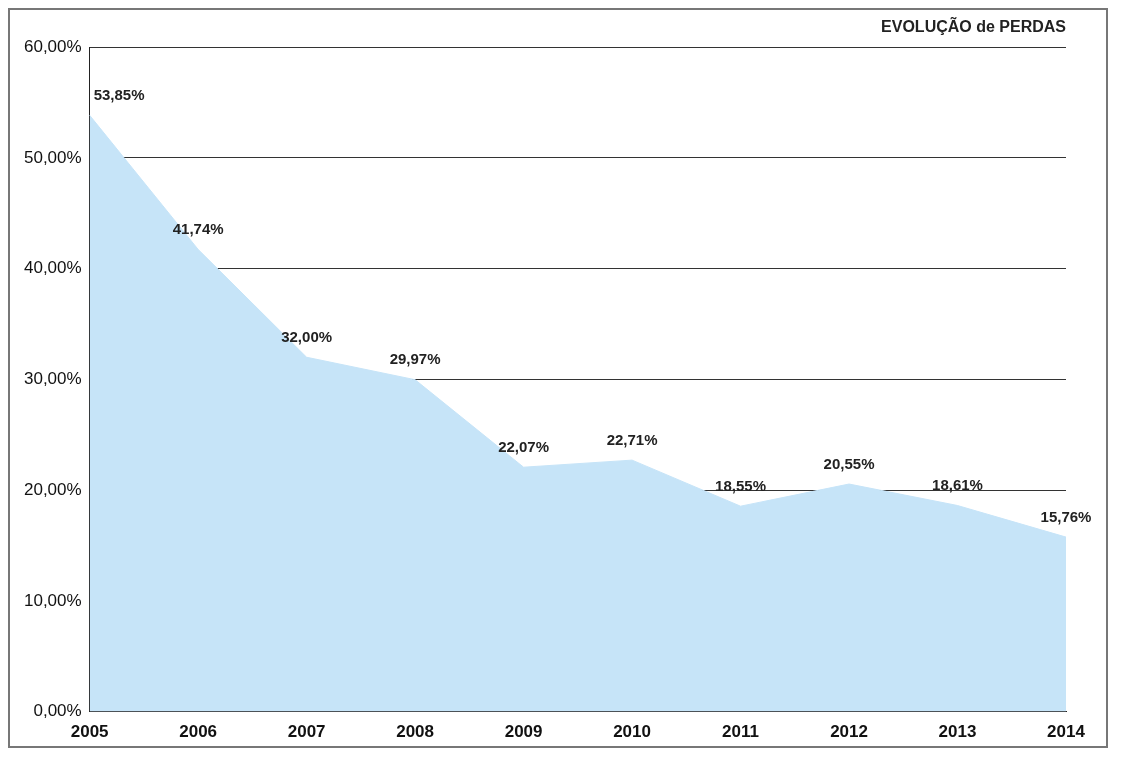 This screenshot has width=1124, height=765. What do you see at coordinates (849, 463) in the screenshot?
I see `data-label: 20,55%` at bounding box center [849, 463].